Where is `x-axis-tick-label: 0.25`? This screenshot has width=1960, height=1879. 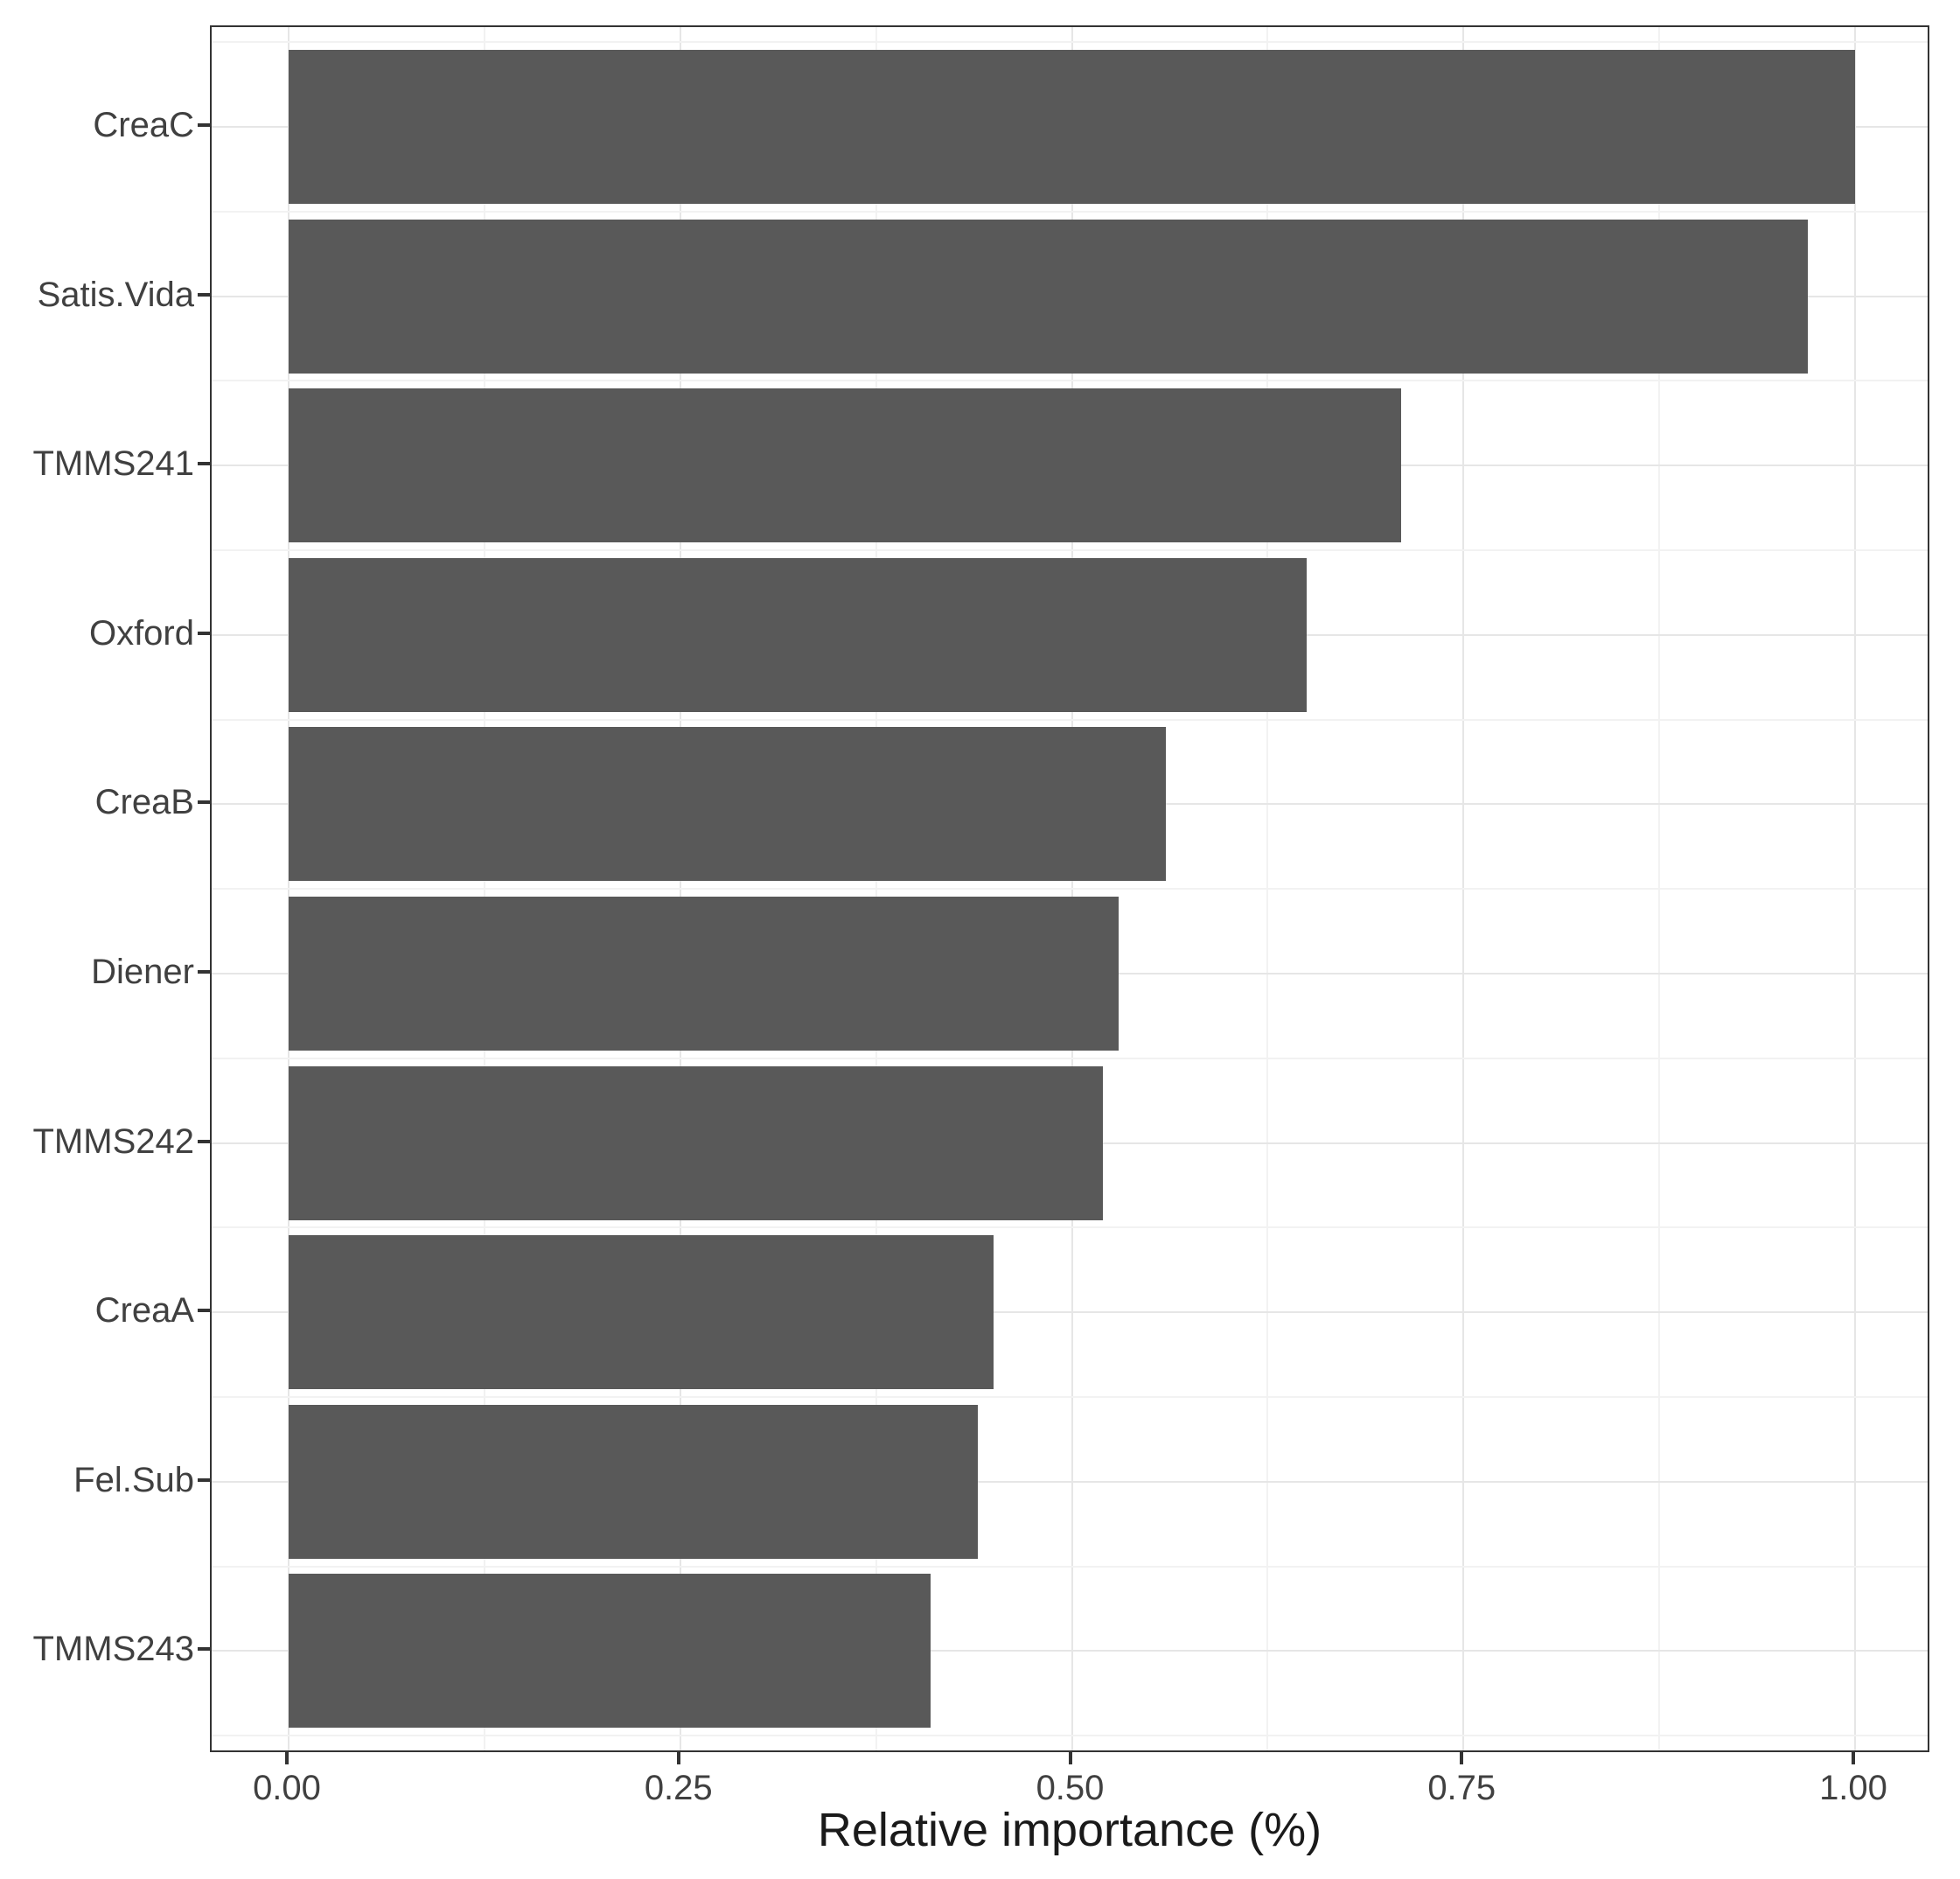
x-axis-tick-label: 0.25 is located at coordinates (678, 1788).